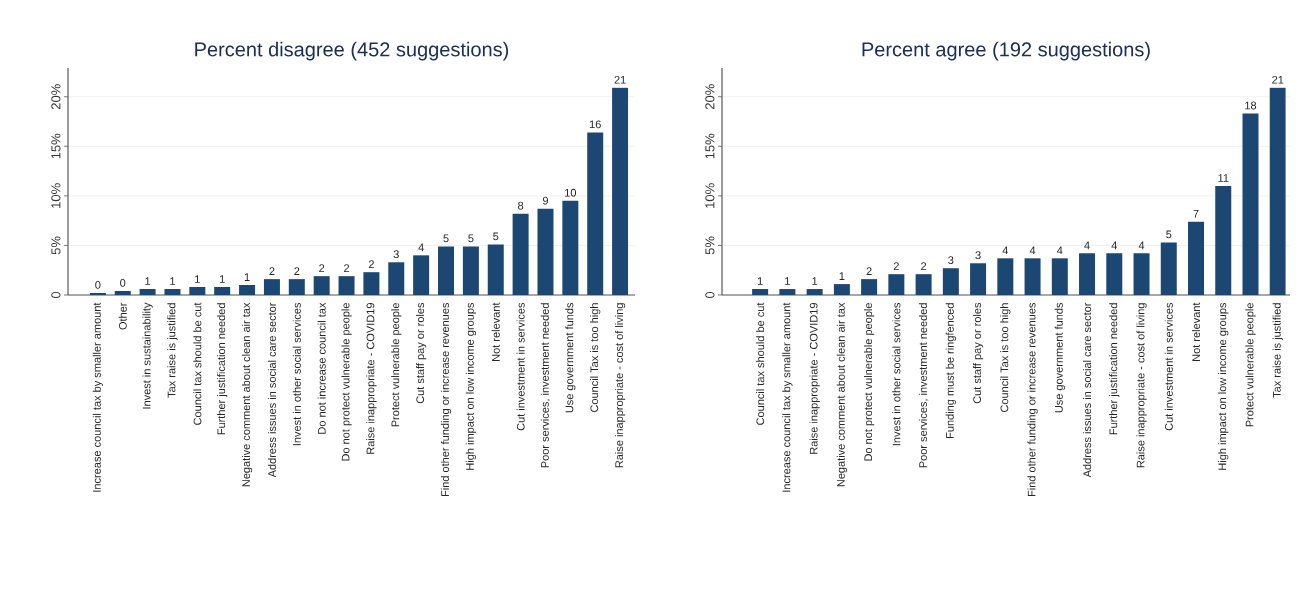 This screenshot has width=1304, height=594. What do you see at coordinates (710, 97) in the screenshot?
I see `y-tick-label: 20%` at bounding box center [710, 97].